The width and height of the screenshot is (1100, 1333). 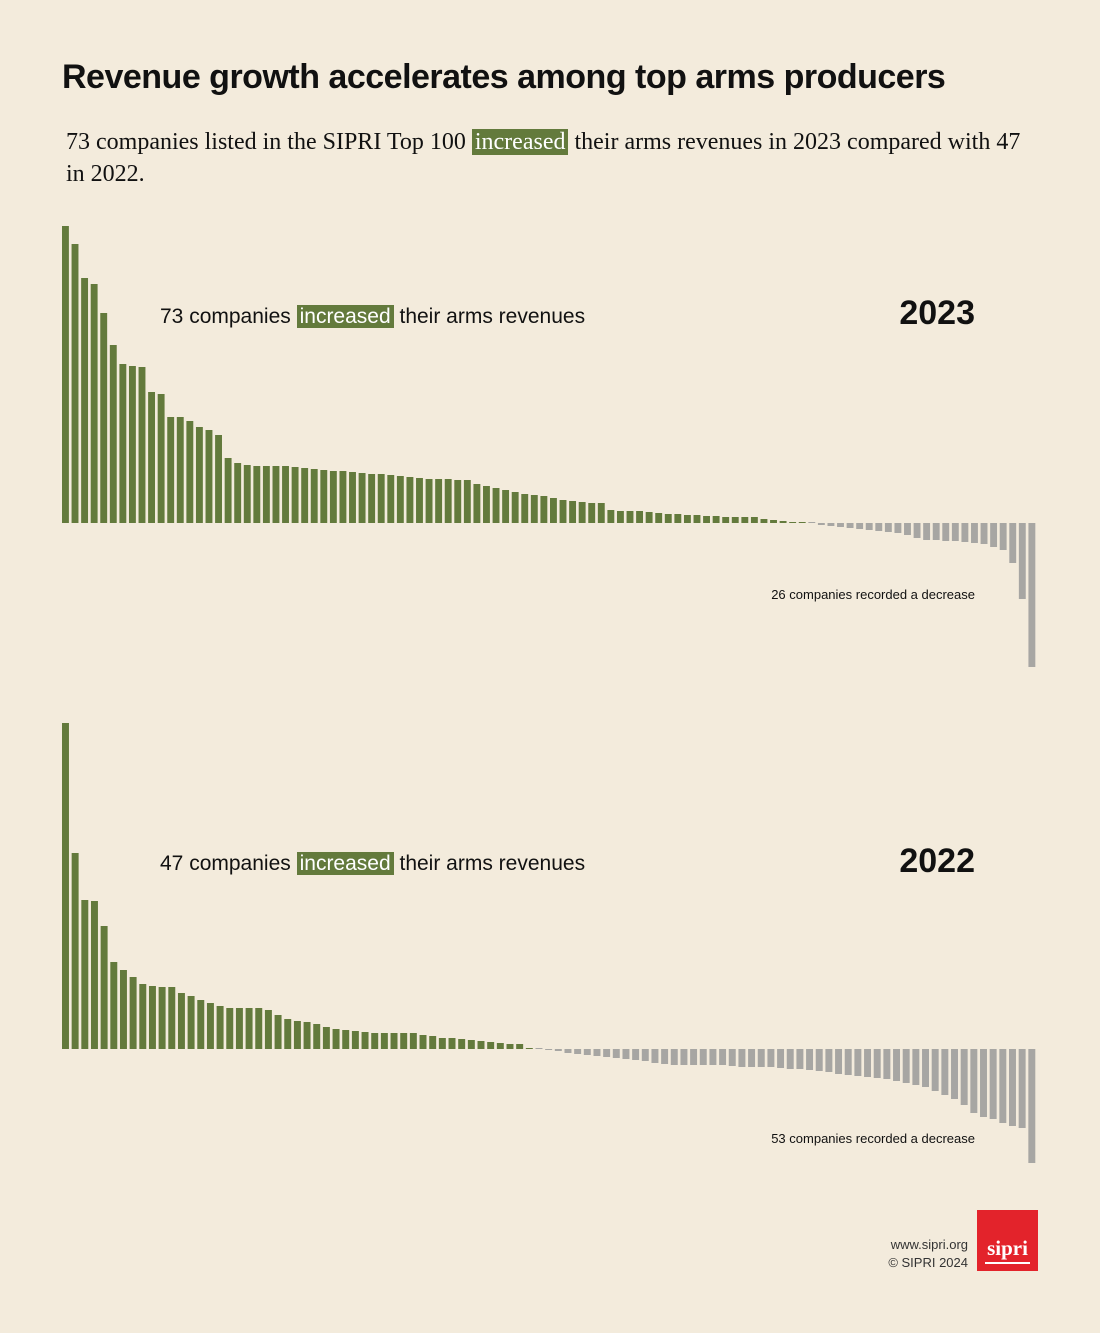 I want to click on panel-2022-label-before: 47 companies, so click(x=228, y=863).